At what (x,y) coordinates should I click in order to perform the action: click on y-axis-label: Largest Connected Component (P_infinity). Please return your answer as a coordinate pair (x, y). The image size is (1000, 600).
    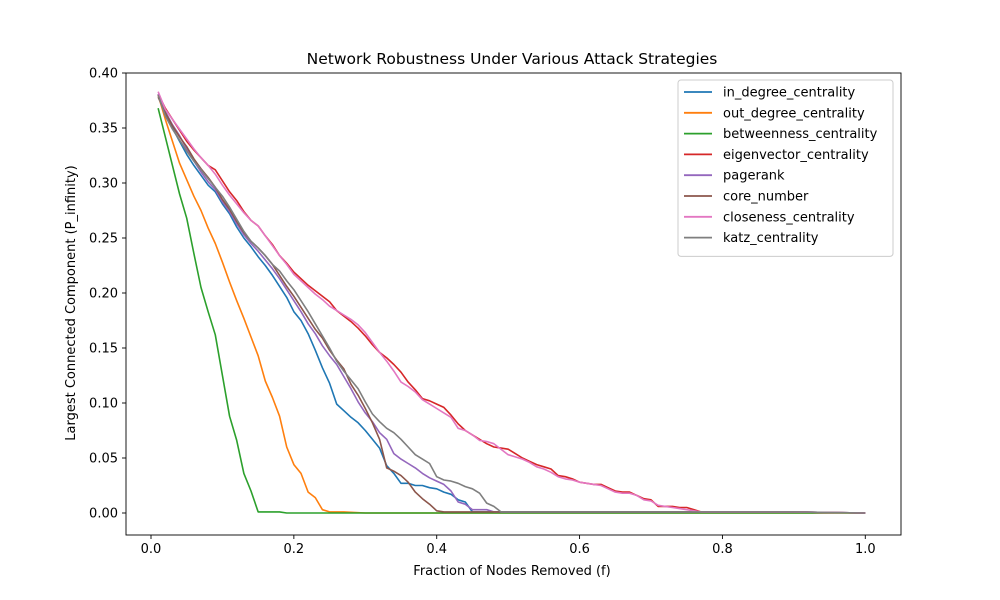
    Looking at the image, I should click on (71, 302).